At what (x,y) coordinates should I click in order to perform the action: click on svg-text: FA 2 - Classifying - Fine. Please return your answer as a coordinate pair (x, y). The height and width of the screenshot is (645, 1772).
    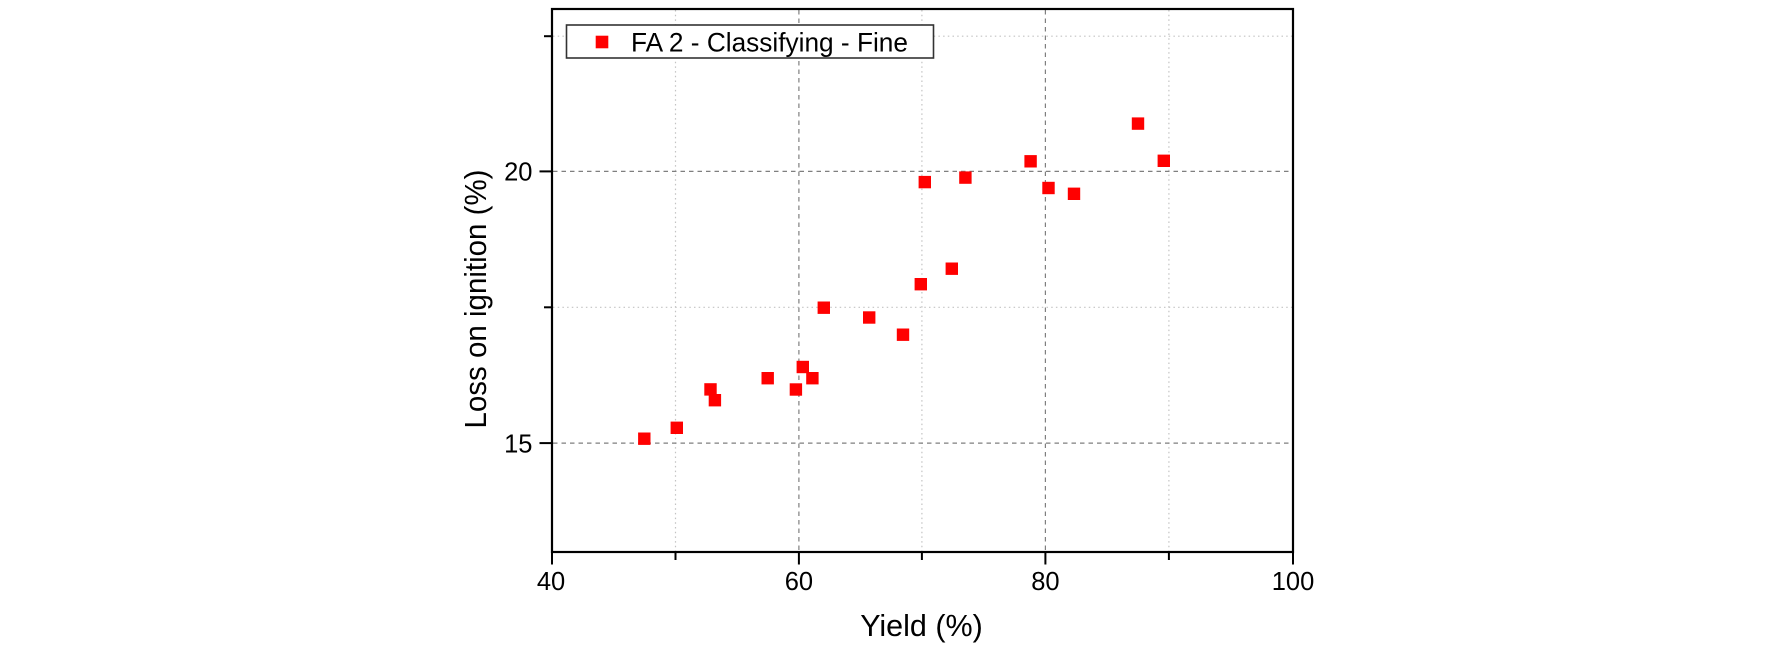
    Looking at the image, I should click on (769, 42).